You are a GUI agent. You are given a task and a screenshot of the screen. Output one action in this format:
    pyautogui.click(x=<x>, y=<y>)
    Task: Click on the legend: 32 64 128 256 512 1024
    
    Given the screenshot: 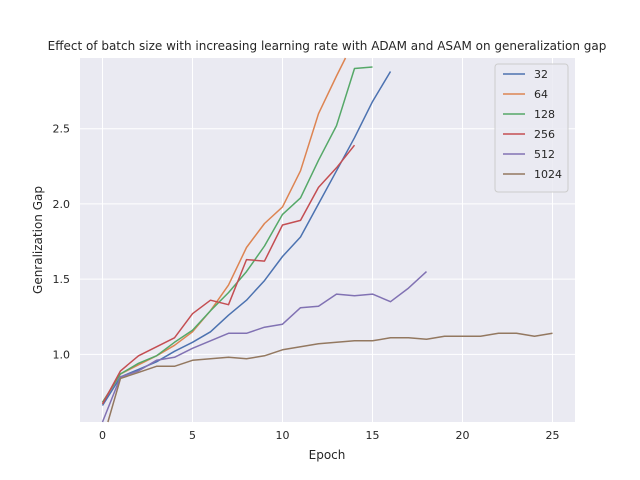 What is the action you would take?
    pyautogui.click(x=531, y=128)
    